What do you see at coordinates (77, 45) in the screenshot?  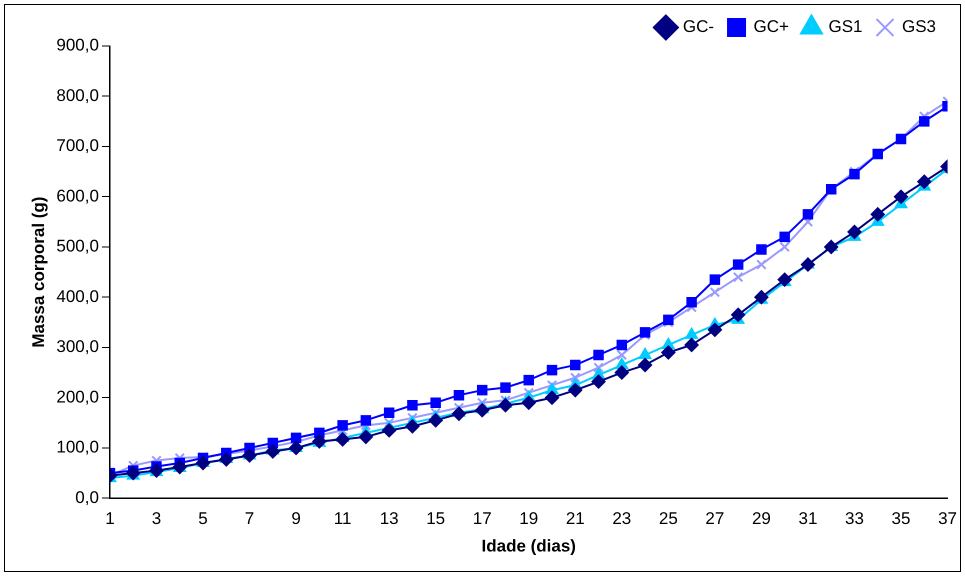 I see `y-tick-label: 900,0` at bounding box center [77, 45].